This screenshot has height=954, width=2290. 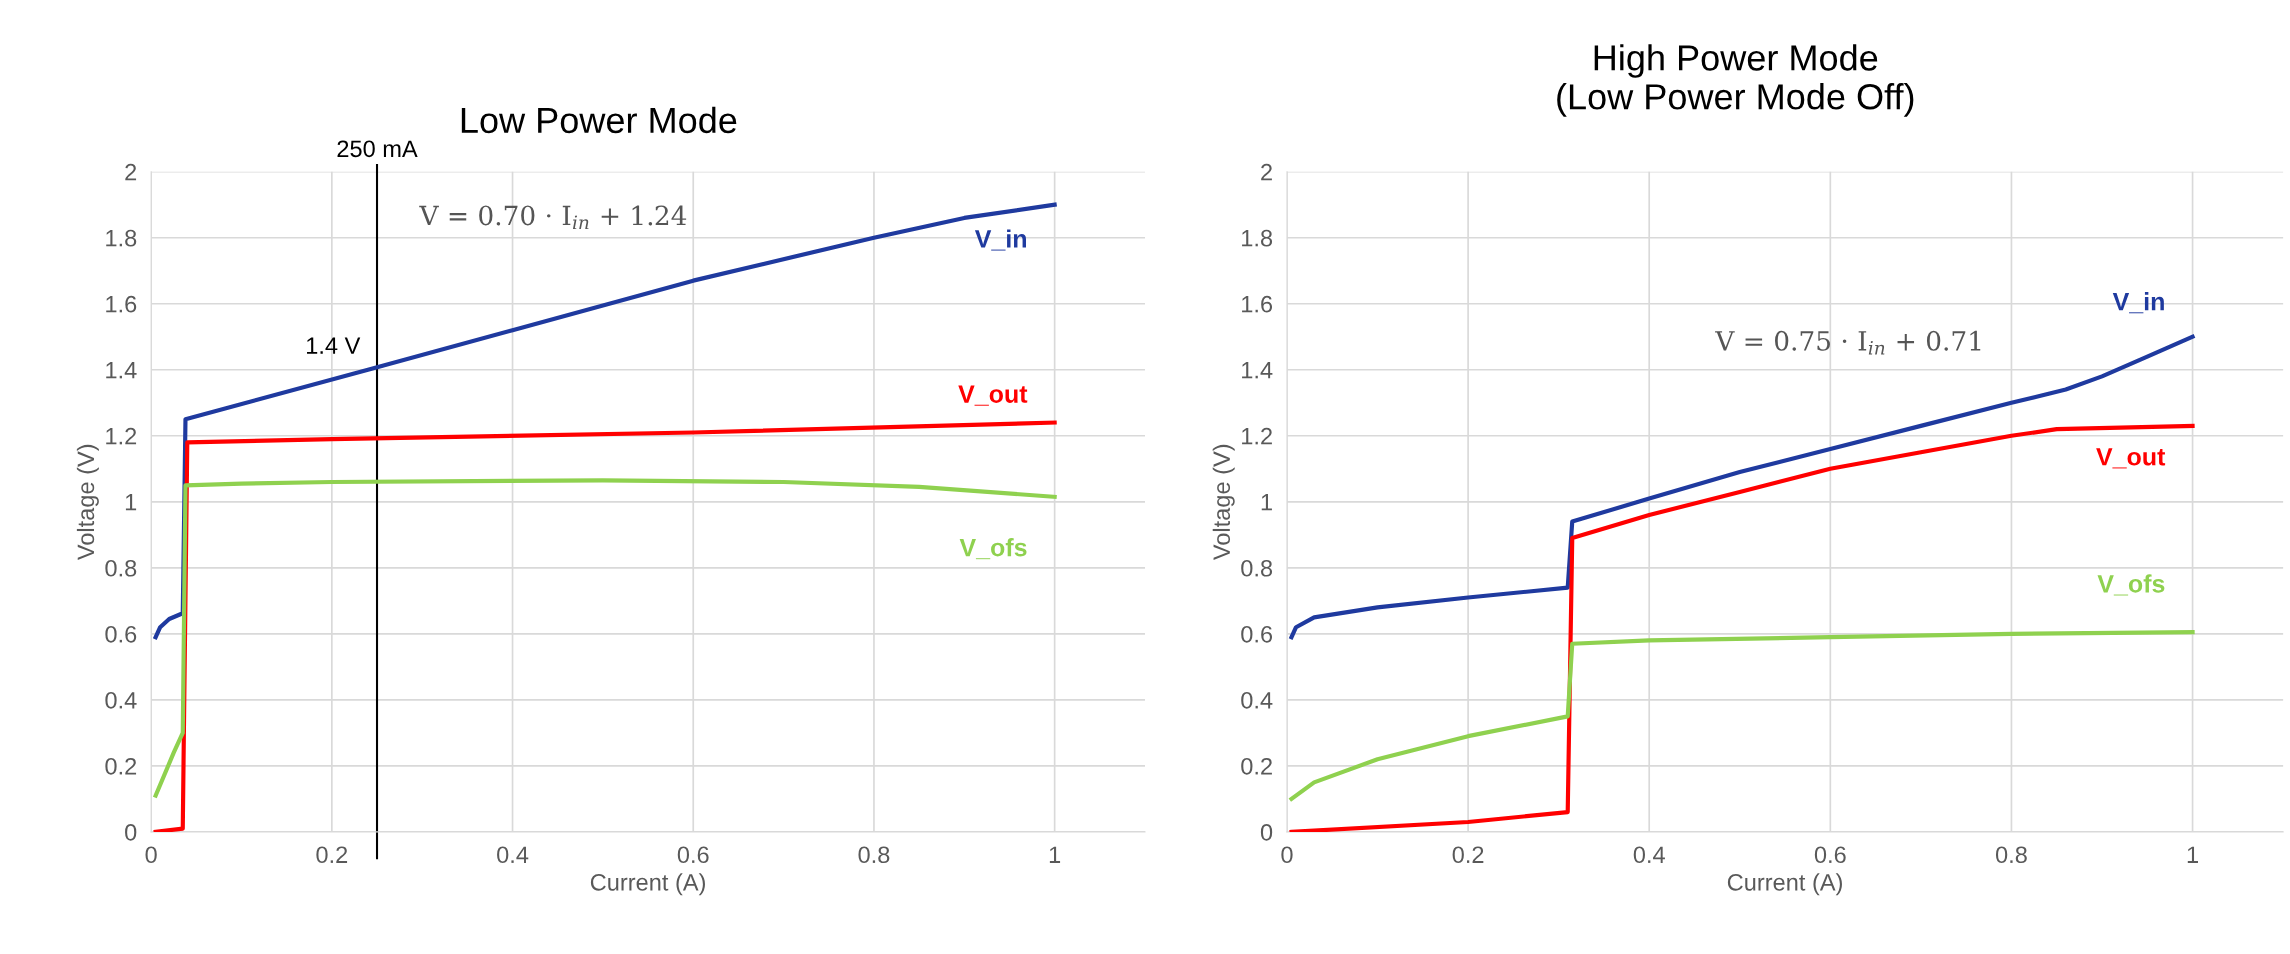 I want to click on chart-title: Low Power Mode, so click(x=599, y=120).